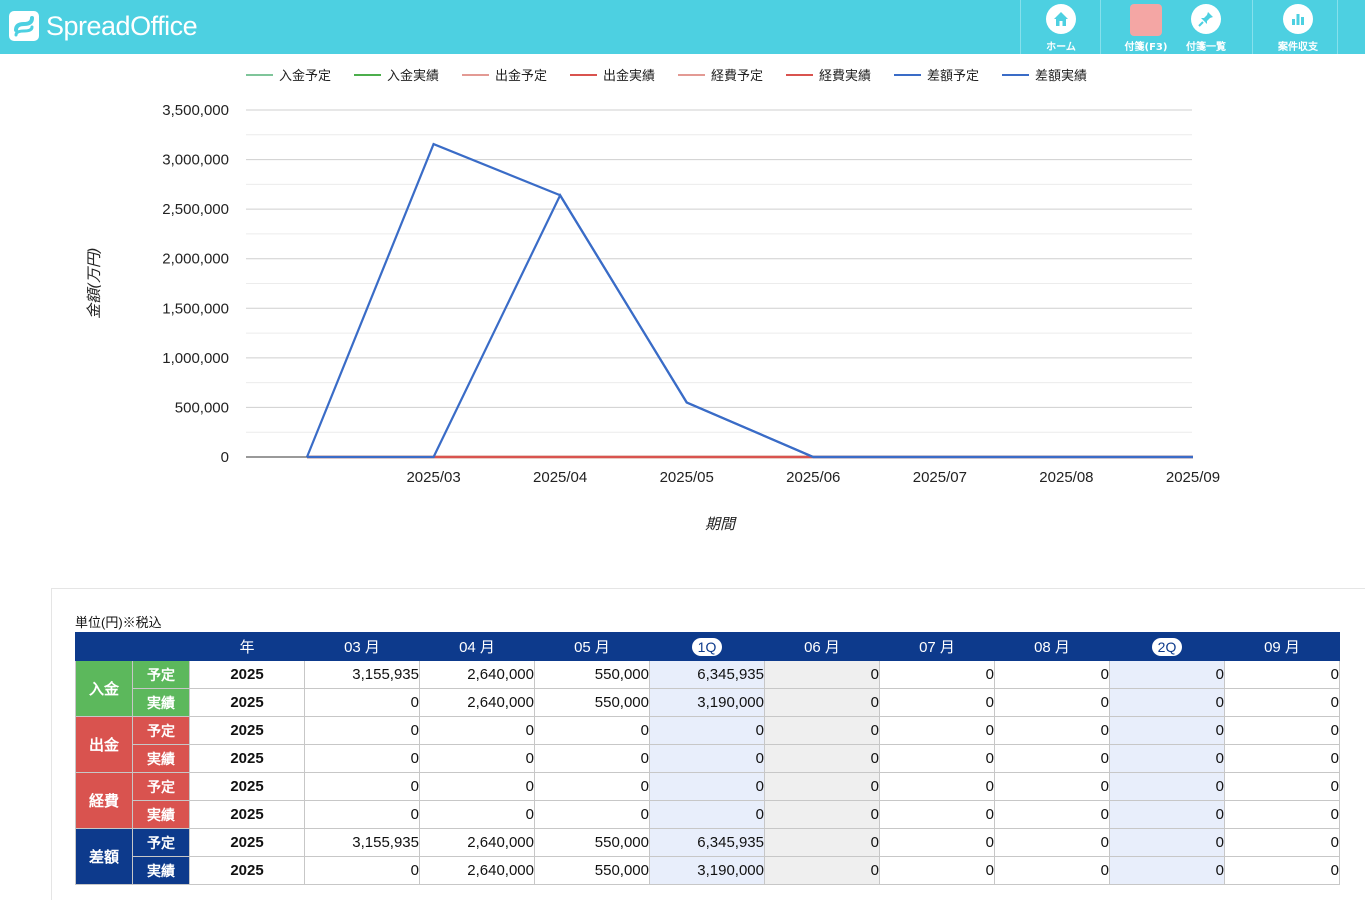 The height and width of the screenshot is (900, 1365). Describe the element at coordinates (103, 26) in the screenshot. I see `app-logo: SpreadOffice` at that location.